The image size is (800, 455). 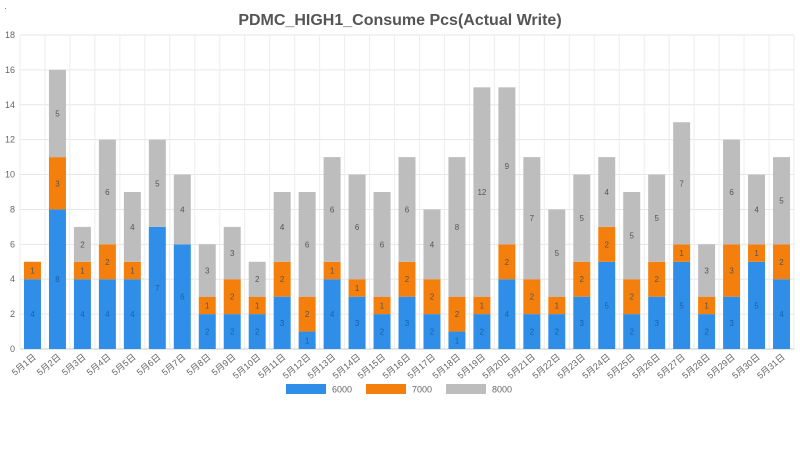 I want to click on legend-item-8000: 8000, so click(x=479, y=389).